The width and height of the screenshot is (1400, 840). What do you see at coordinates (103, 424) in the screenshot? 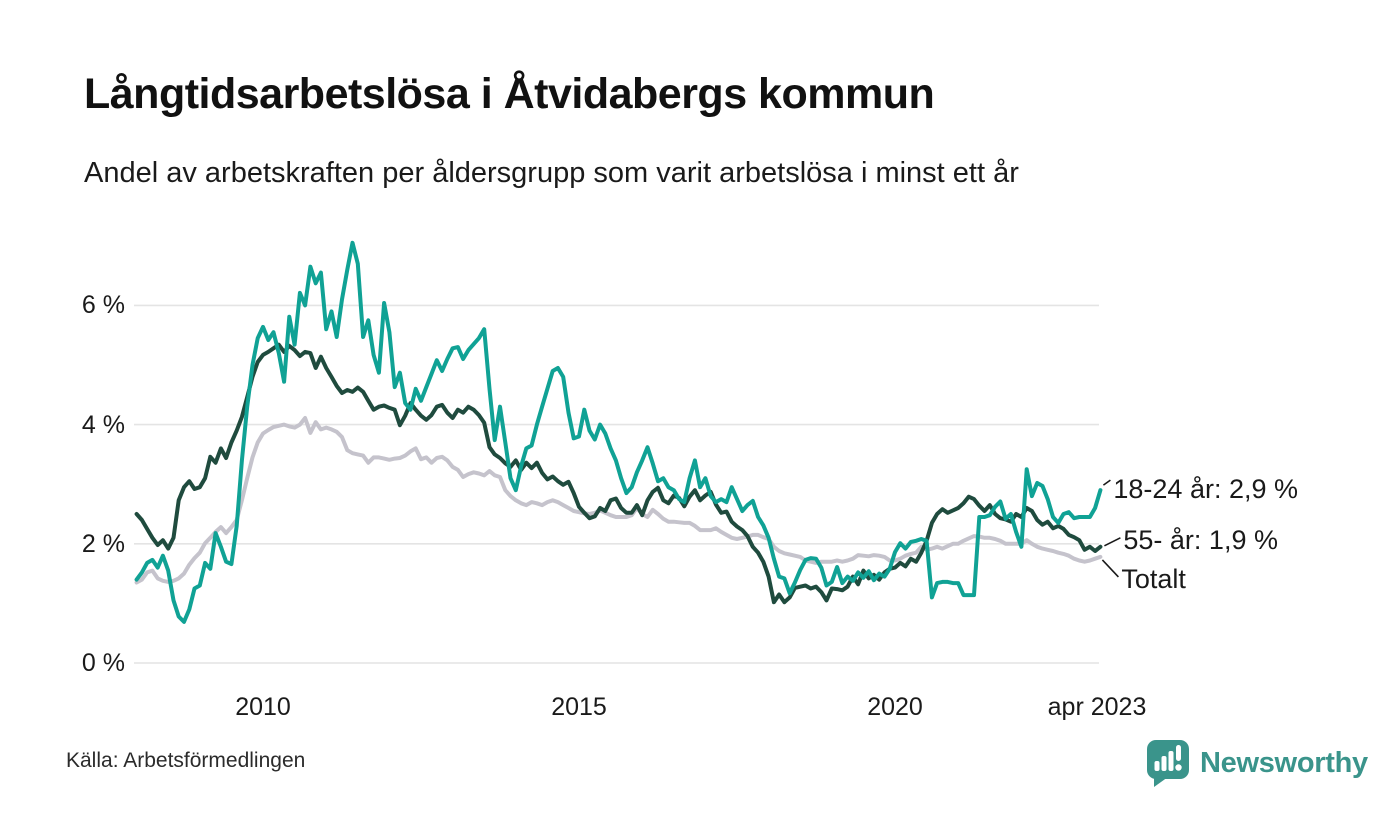
I see `y-axis-tick-4: 4 %` at bounding box center [103, 424].